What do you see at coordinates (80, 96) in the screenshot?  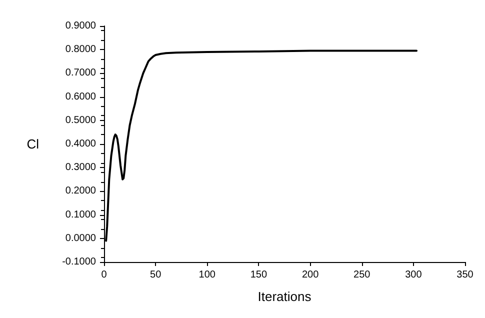 I see `y-tick-label: 0.6000` at bounding box center [80, 96].